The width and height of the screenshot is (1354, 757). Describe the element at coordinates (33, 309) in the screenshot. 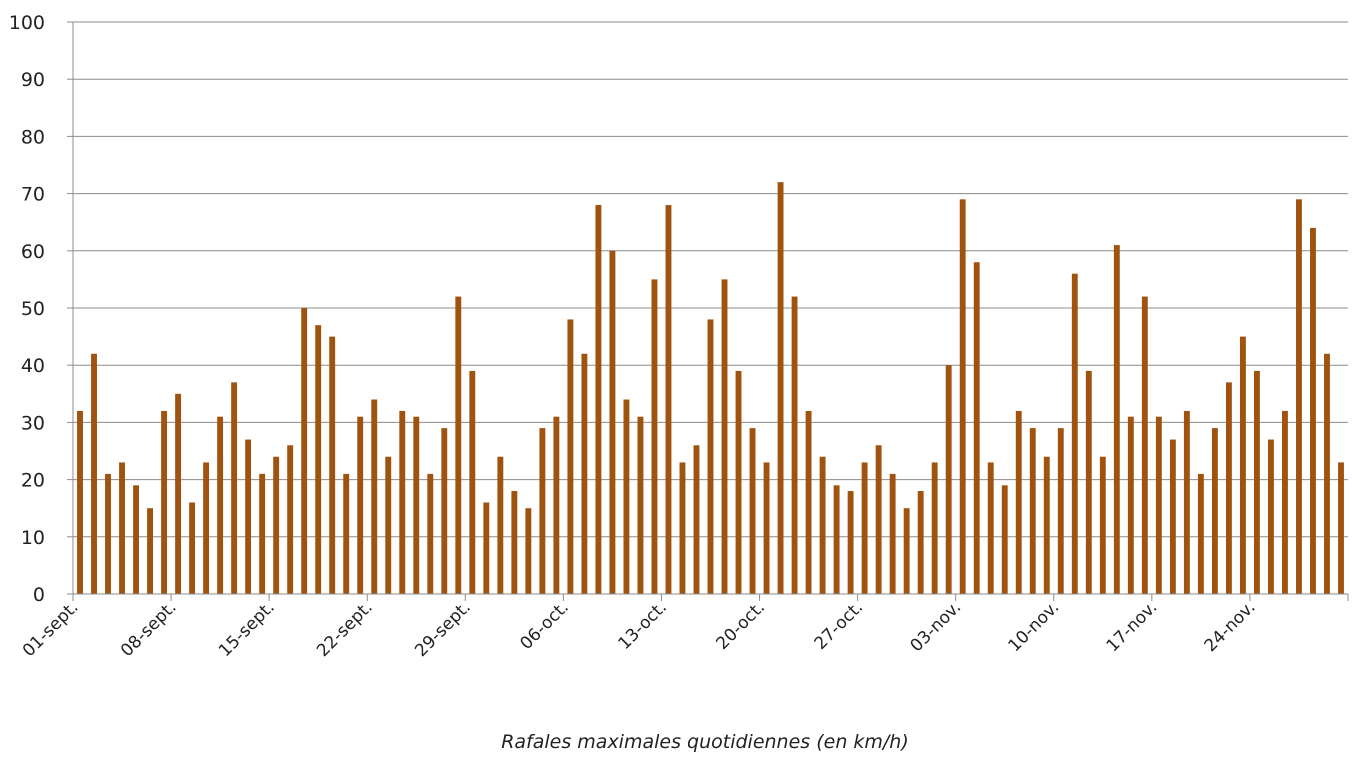

I see `y-tick-label: 50` at that location.